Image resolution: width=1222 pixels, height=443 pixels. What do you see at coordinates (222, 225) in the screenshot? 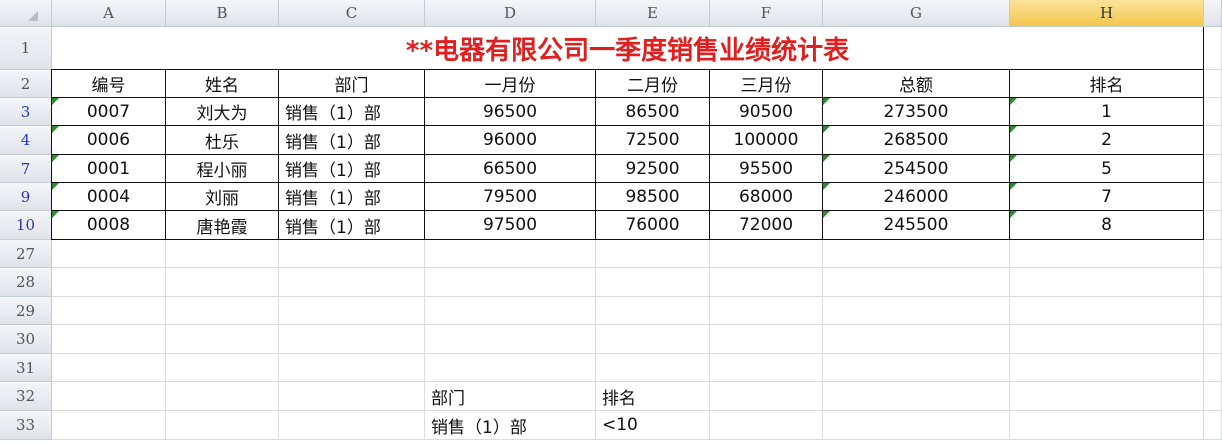
I see `data-cell: 唐艳霞` at bounding box center [222, 225].